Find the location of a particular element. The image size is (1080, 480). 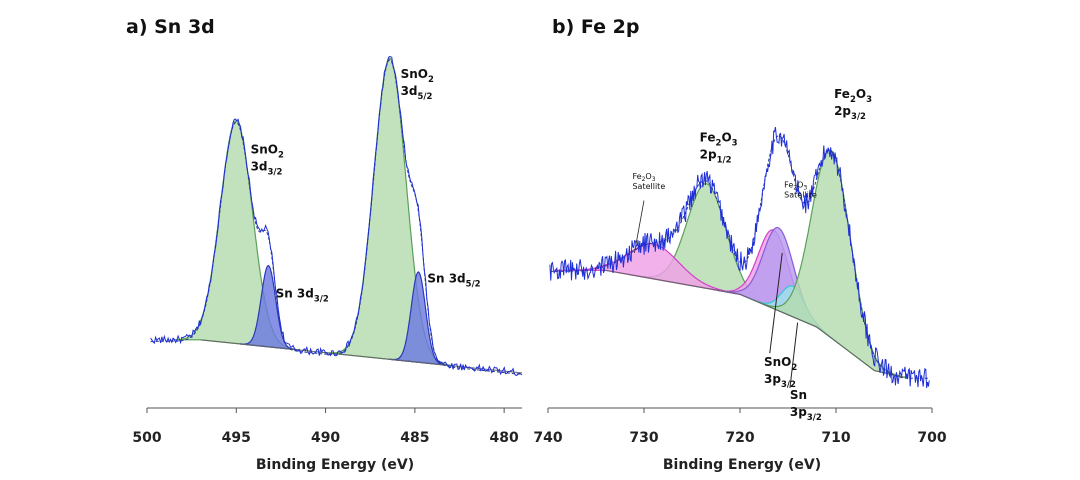

annotation-subscript: 1/2 is located at coordinates (724, 161).